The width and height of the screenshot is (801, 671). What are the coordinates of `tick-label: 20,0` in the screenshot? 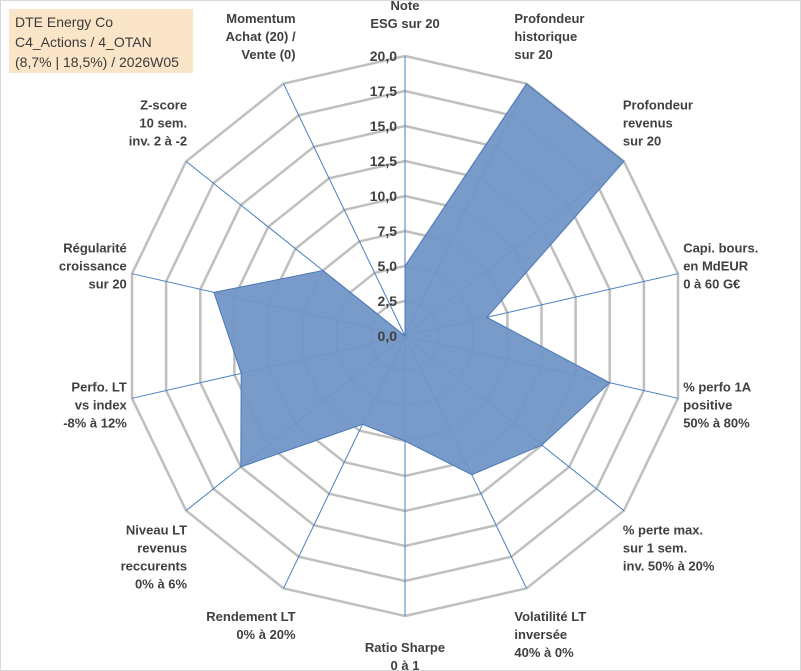 It's located at (383, 56).